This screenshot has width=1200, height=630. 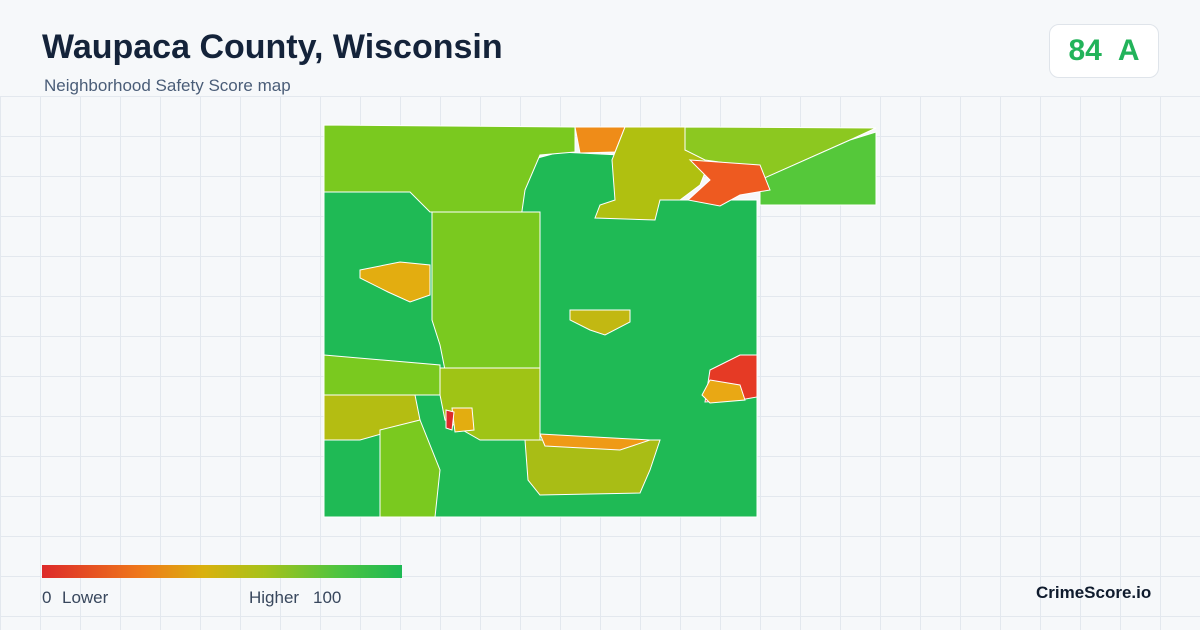 What do you see at coordinates (47, 597) in the screenshot?
I see `legend-min: 0` at bounding box center [47, 597].